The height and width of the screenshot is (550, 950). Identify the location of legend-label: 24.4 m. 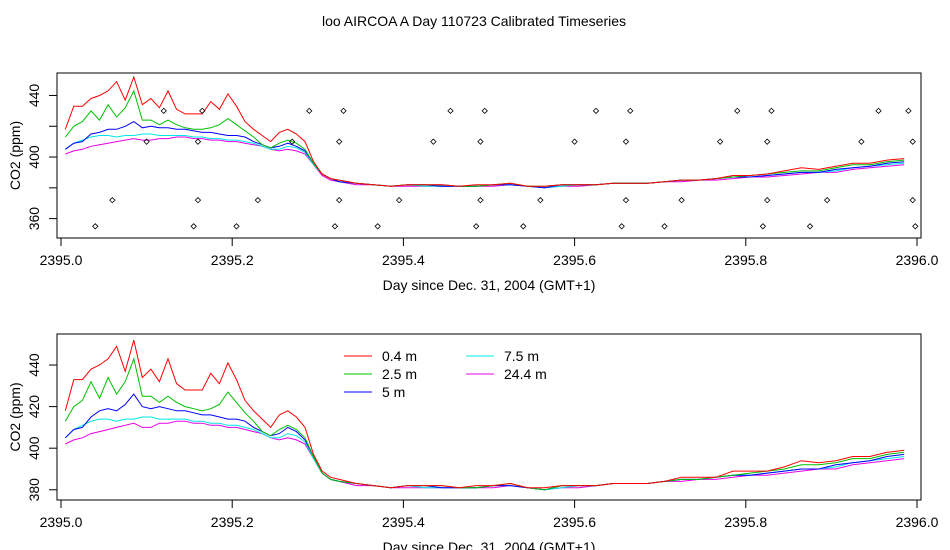
(525, 374).